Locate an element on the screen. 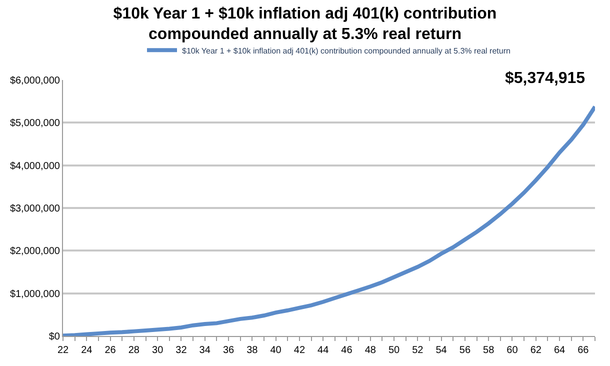 Image resolution: width=610 pixels, height=366 pixels. x-tick-label: 60 is located at coordinates (512, 350).